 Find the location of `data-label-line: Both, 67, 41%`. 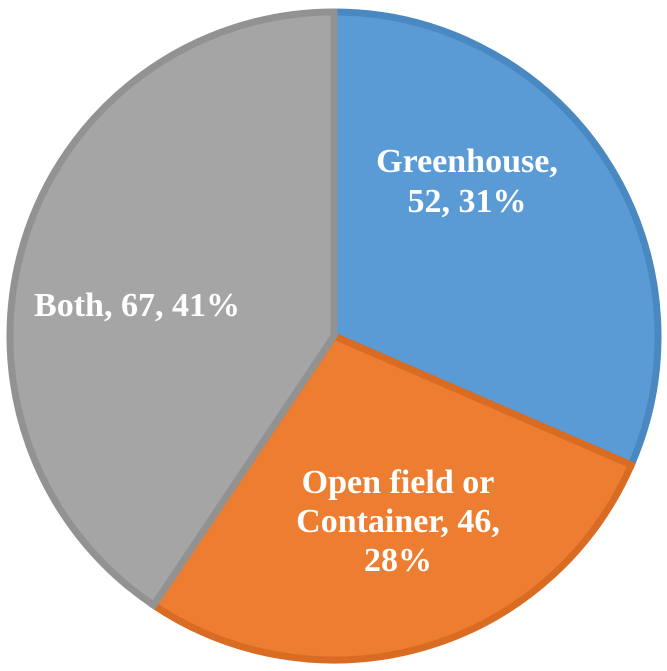

data-label-line: Both, 67, 41% is located at coordinates (137, 305).